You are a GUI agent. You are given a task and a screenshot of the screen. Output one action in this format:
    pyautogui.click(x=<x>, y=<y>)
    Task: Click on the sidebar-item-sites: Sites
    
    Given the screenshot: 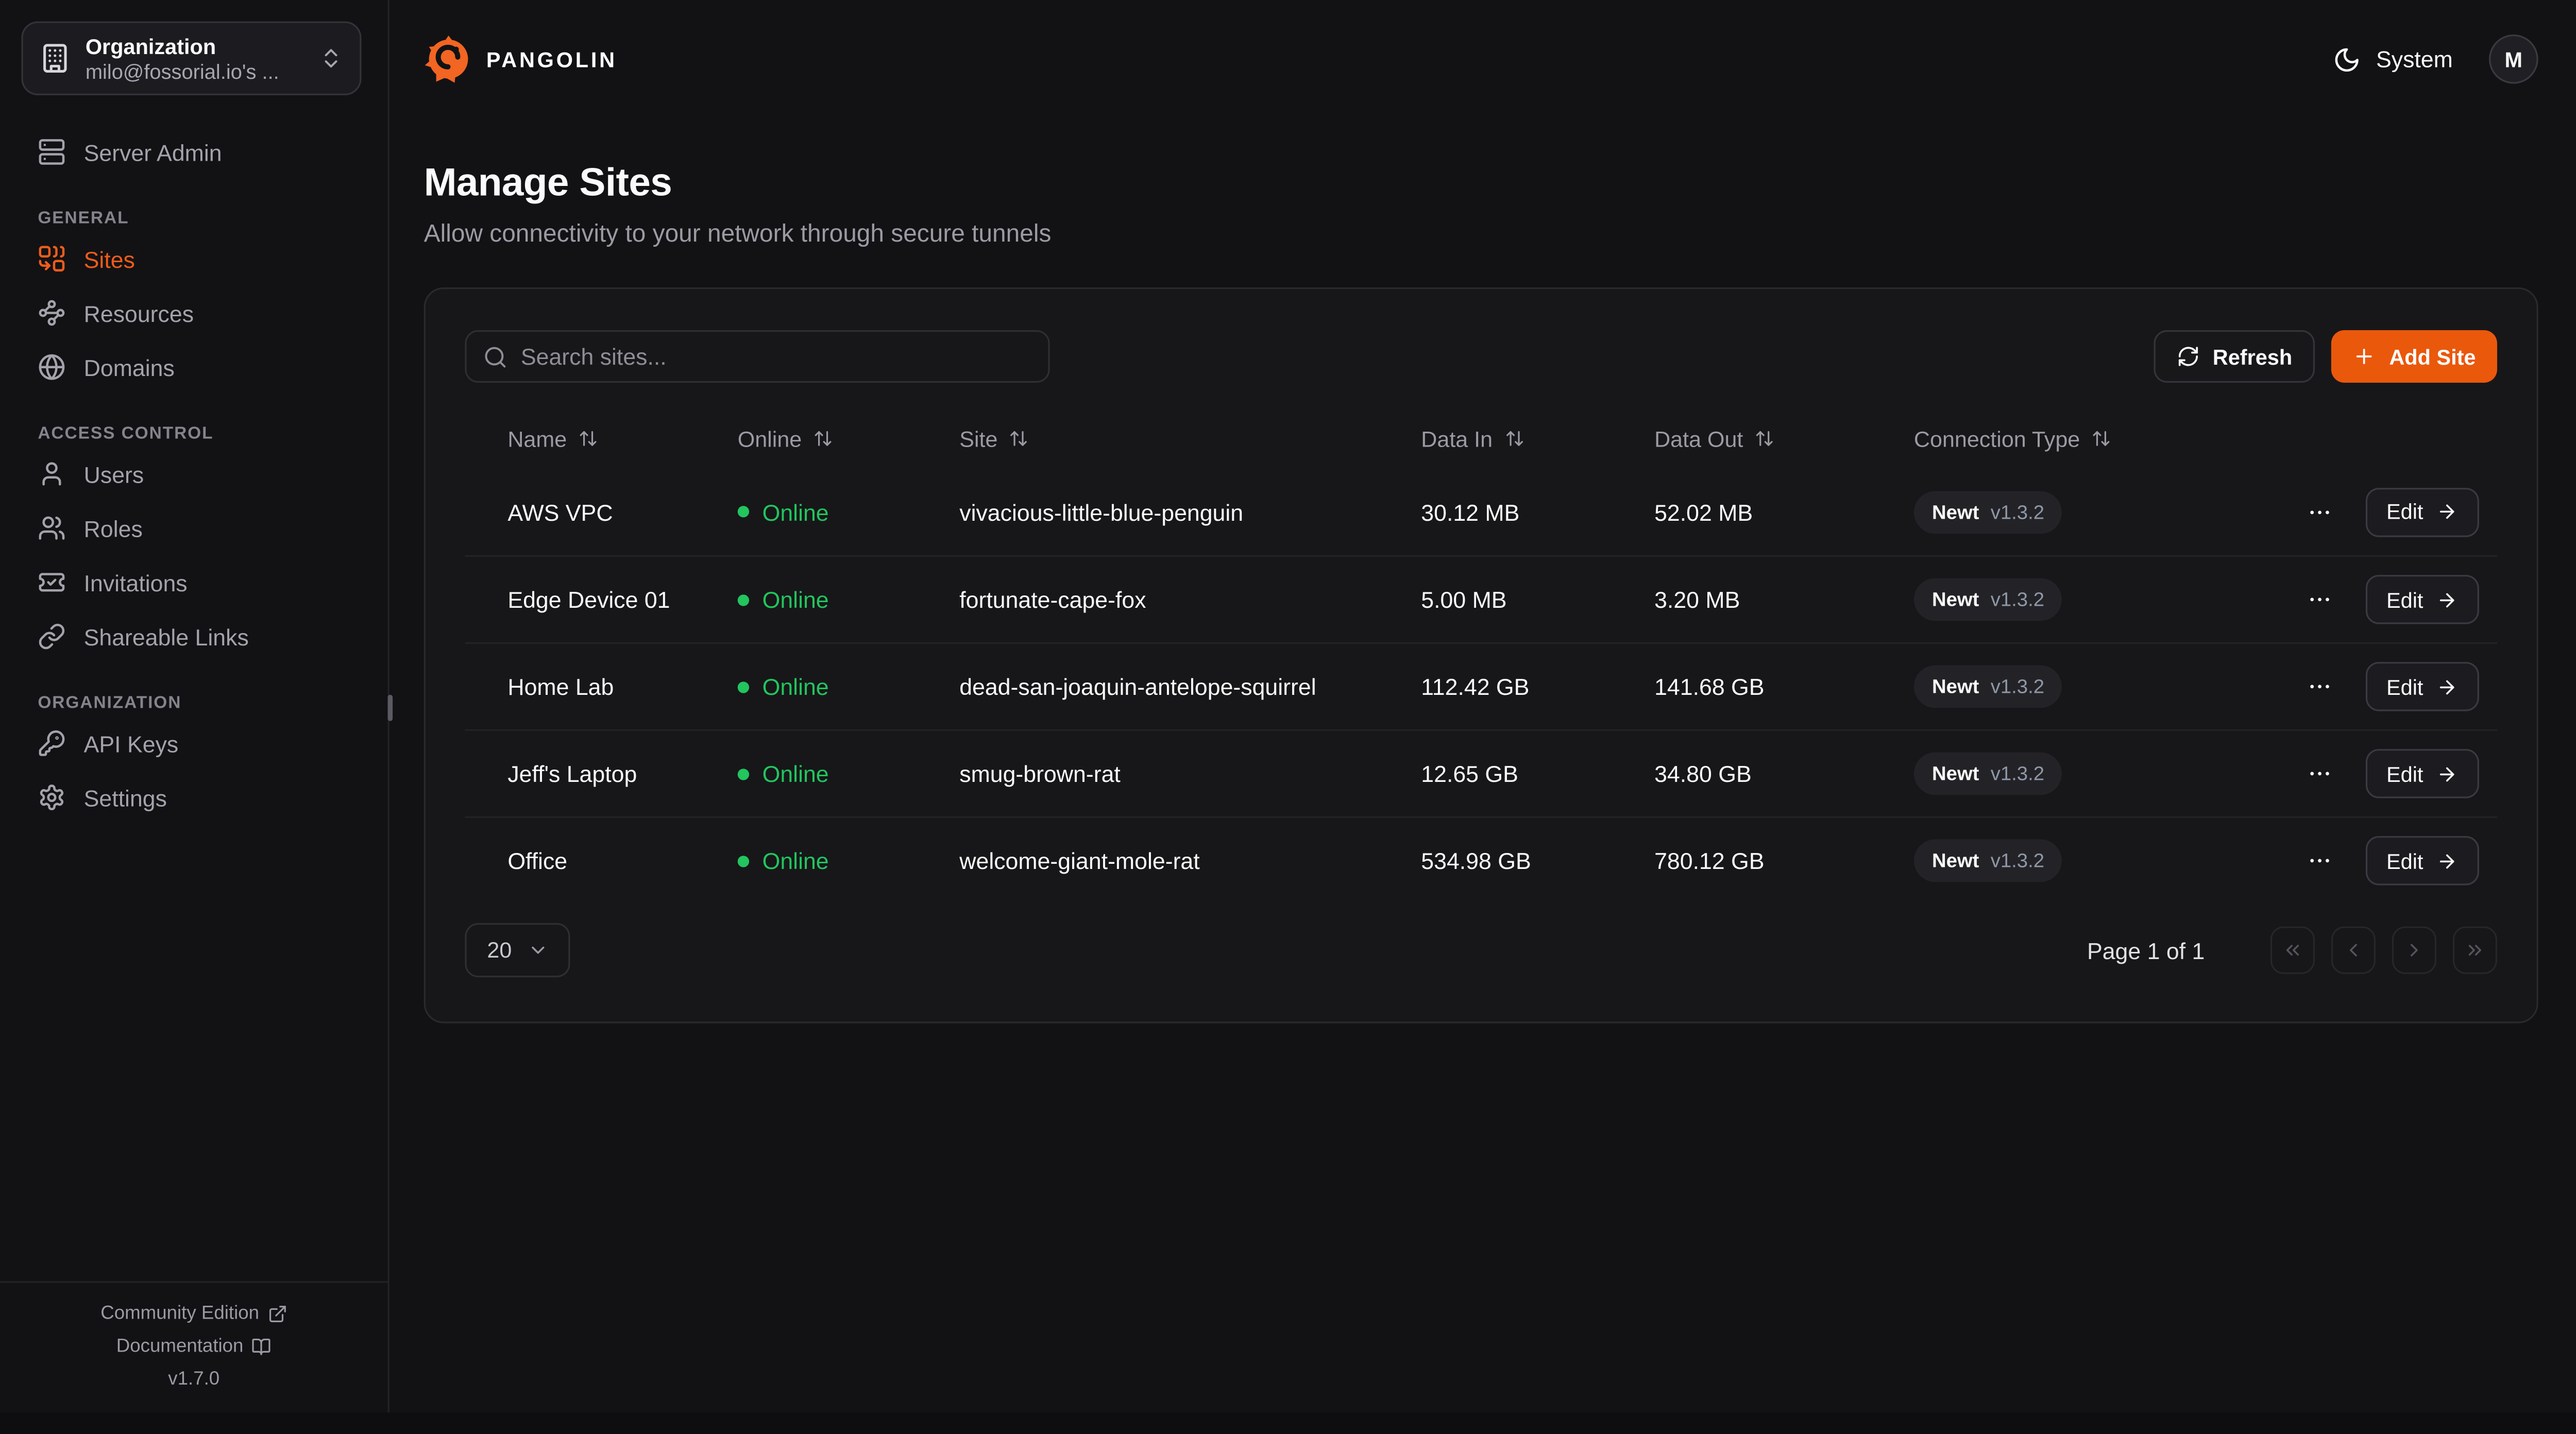 What is the action you would take?
    pyautogui.click(x=194, y=259)
    